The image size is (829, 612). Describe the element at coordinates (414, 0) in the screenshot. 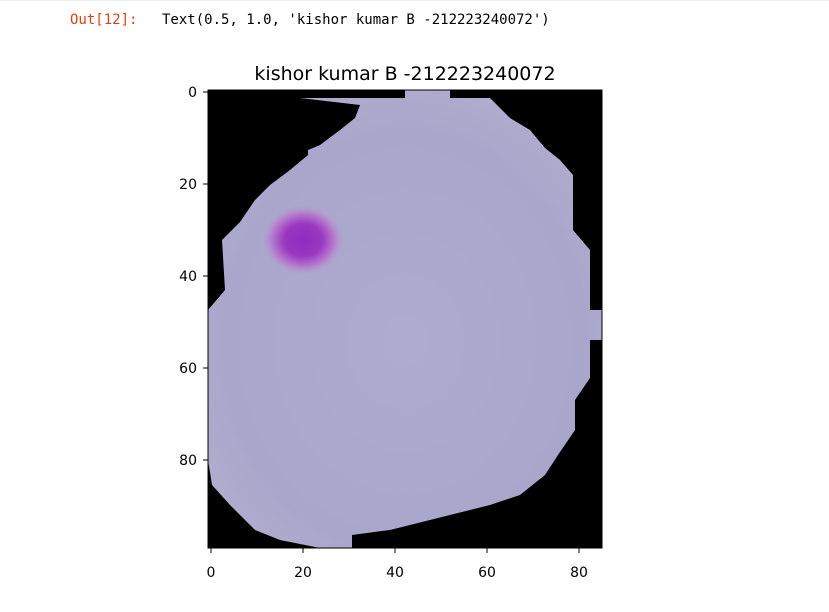

I see `cell-divider` at that location.